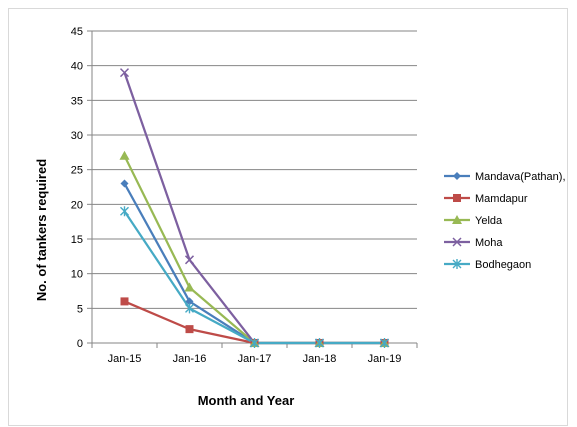 This screenshot has height=427, width=577. I want to click on legend-item: Yelda, so click(473, 221).